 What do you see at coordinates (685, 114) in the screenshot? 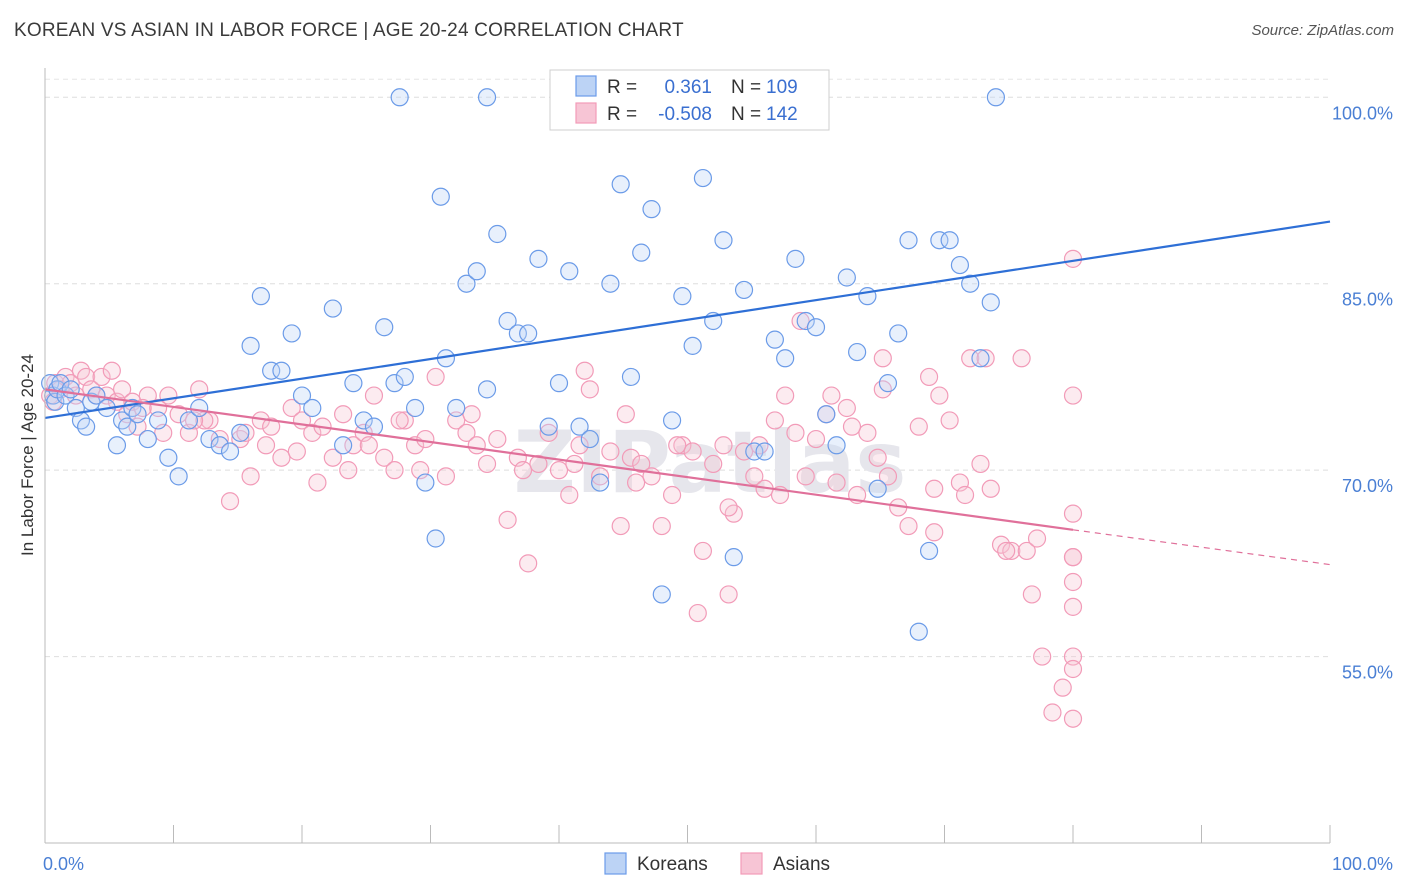
I see `asians-r-value: -0.508` at bounding box center [685, 114].